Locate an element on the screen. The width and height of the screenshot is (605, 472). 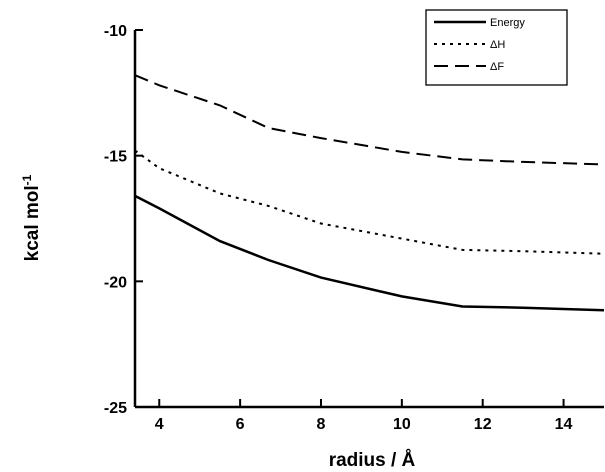
legend: Energy ΔH ΔF is located at coordinates (496, 47).